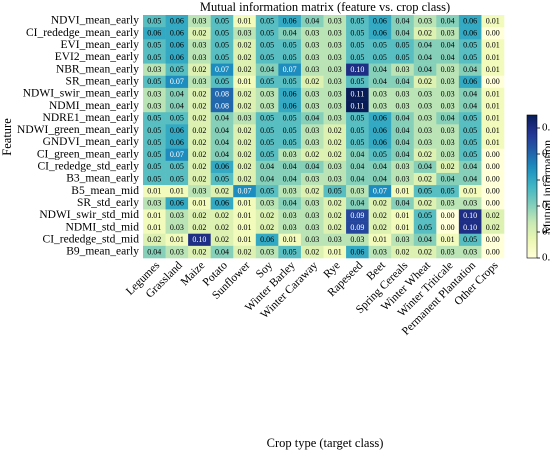 The width and height of the screenshot is (550, 458). What do you see at coordinates (99, 45) in the screenshot?
I see `row-label: EVI_mean_early` at bounding box center [99, 45].